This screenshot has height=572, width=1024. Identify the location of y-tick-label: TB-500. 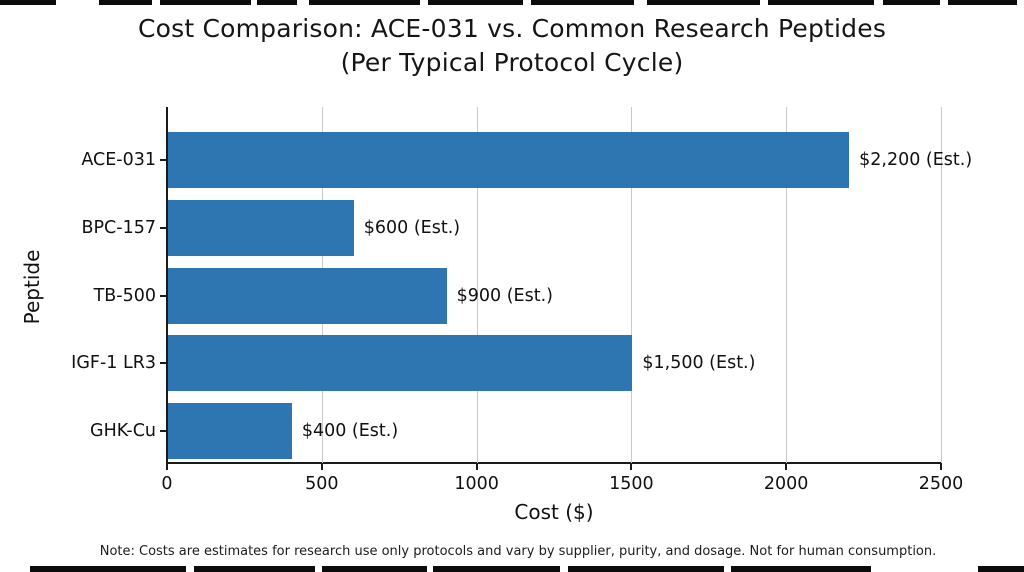
(124, 295).